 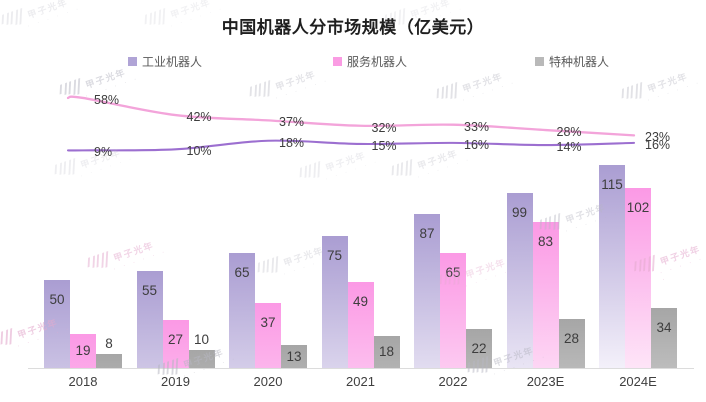 What do you see at coordinates (337, 61) in the screenshot?
I see `service-swatch-icon` at bounding box center [337, 61].